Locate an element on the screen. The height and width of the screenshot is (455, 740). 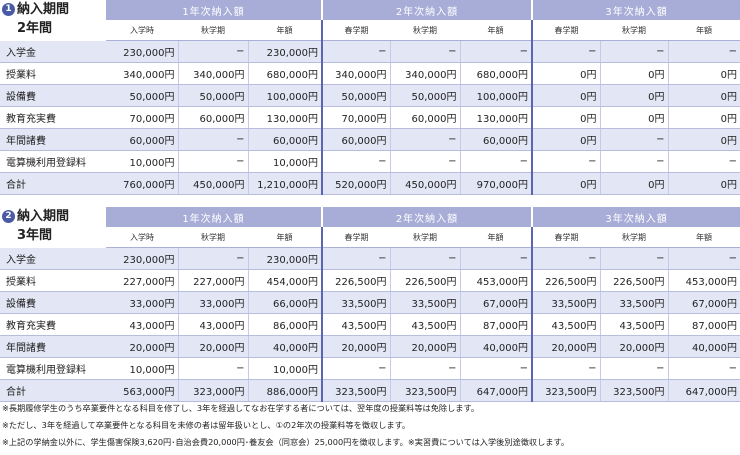
fee-cell: 680,000円 is located at coordinates (496, 73).